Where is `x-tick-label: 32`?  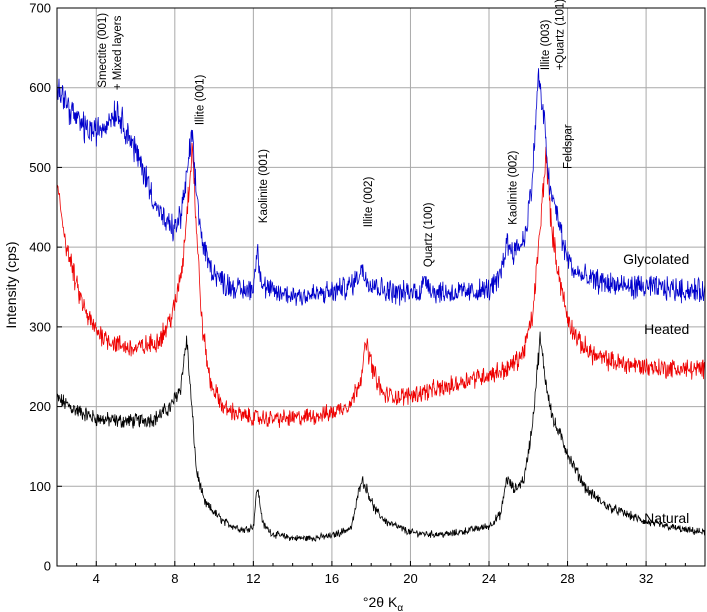
x-tick-label: 32 is located at coordinates (646, 578).